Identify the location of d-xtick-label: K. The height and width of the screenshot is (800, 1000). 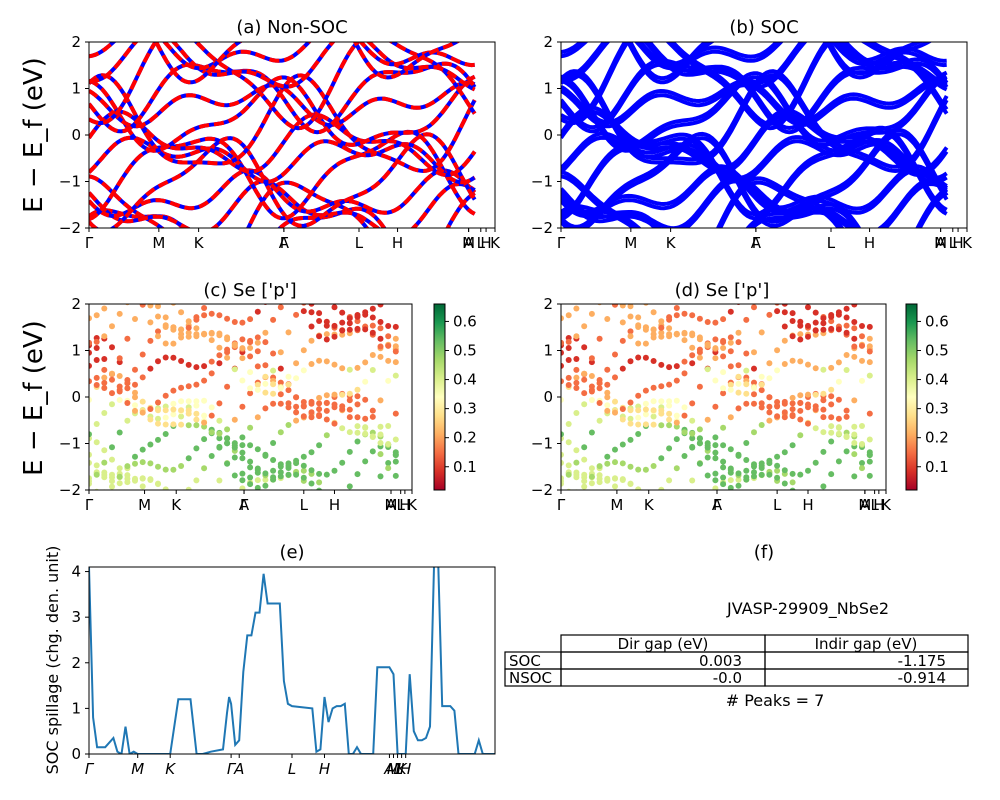
(649, 505).